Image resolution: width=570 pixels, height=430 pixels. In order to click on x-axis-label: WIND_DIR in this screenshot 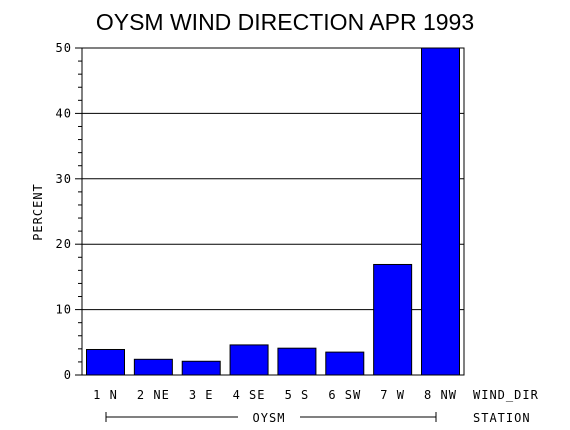, I will do `click(506, 395)`.